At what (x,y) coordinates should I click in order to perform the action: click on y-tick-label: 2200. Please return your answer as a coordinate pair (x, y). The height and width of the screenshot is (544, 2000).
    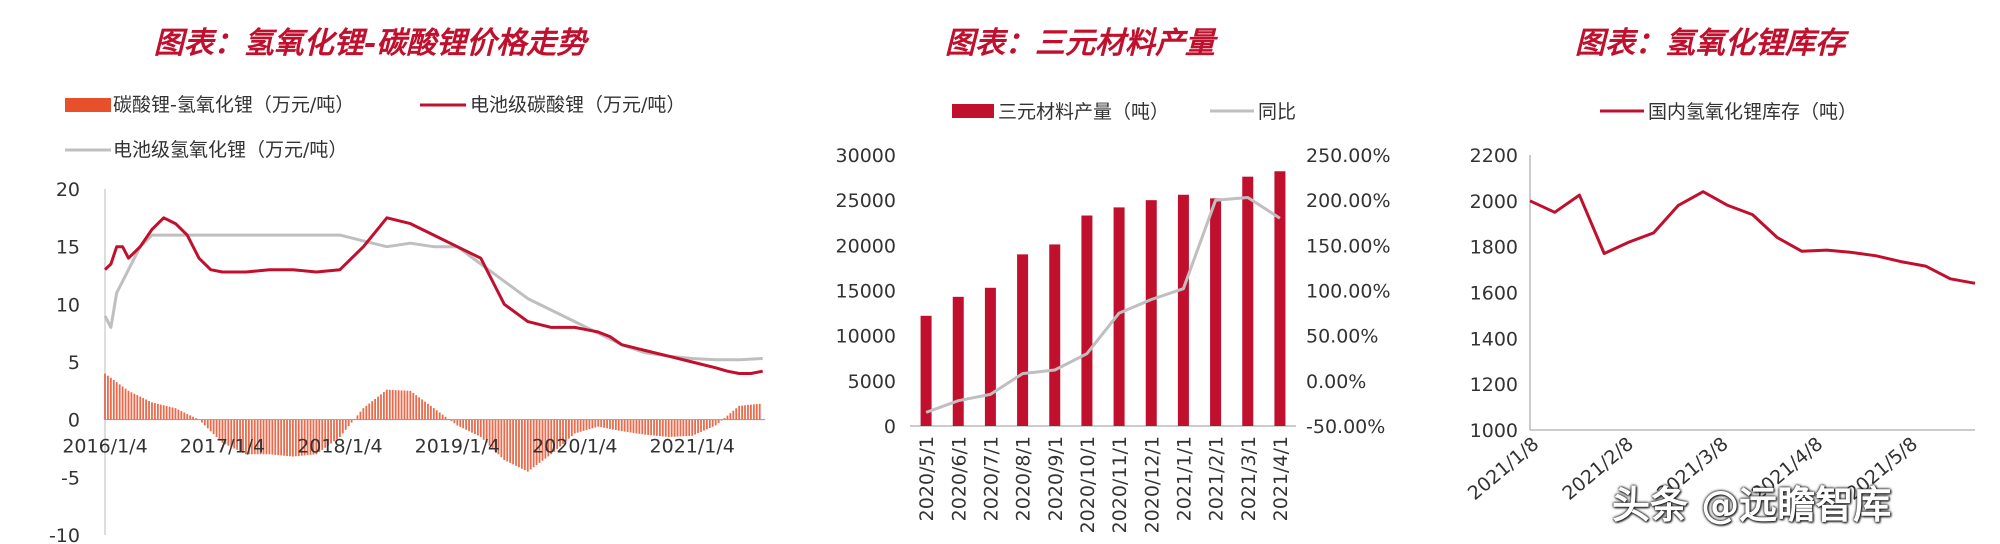
    Looking at the image, I should click on (1494, 156).